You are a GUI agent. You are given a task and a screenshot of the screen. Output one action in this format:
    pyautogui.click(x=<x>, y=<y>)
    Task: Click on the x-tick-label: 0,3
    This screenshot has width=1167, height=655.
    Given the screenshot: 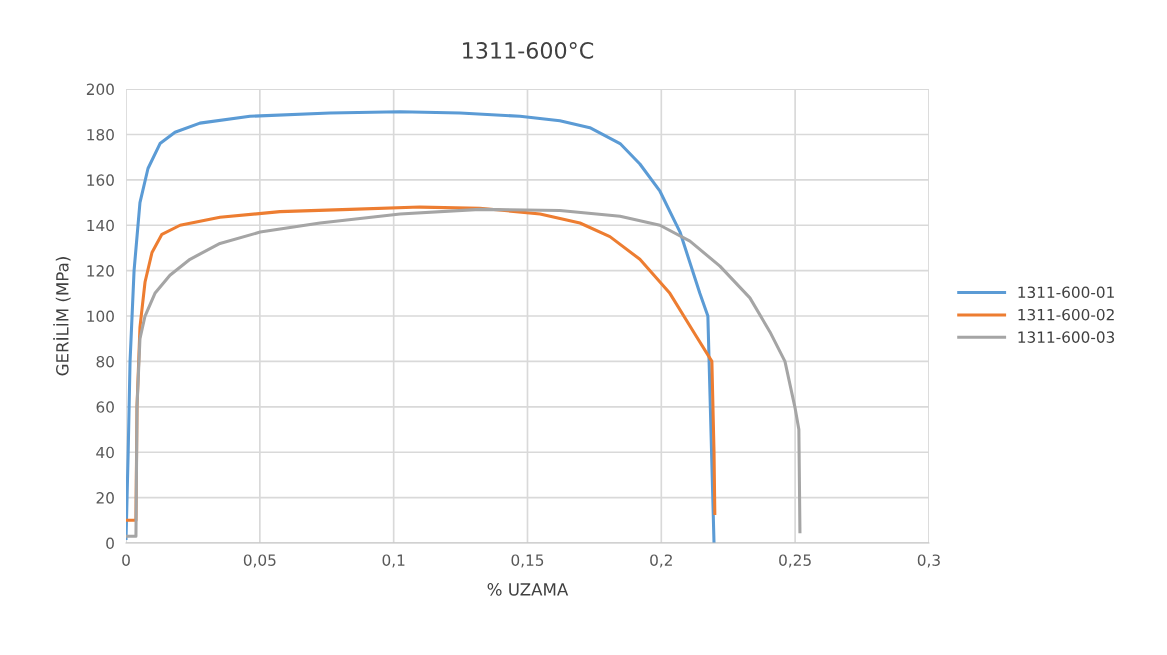 What is the action you would take?
    pyautogui.click(x=928, y=561)
    